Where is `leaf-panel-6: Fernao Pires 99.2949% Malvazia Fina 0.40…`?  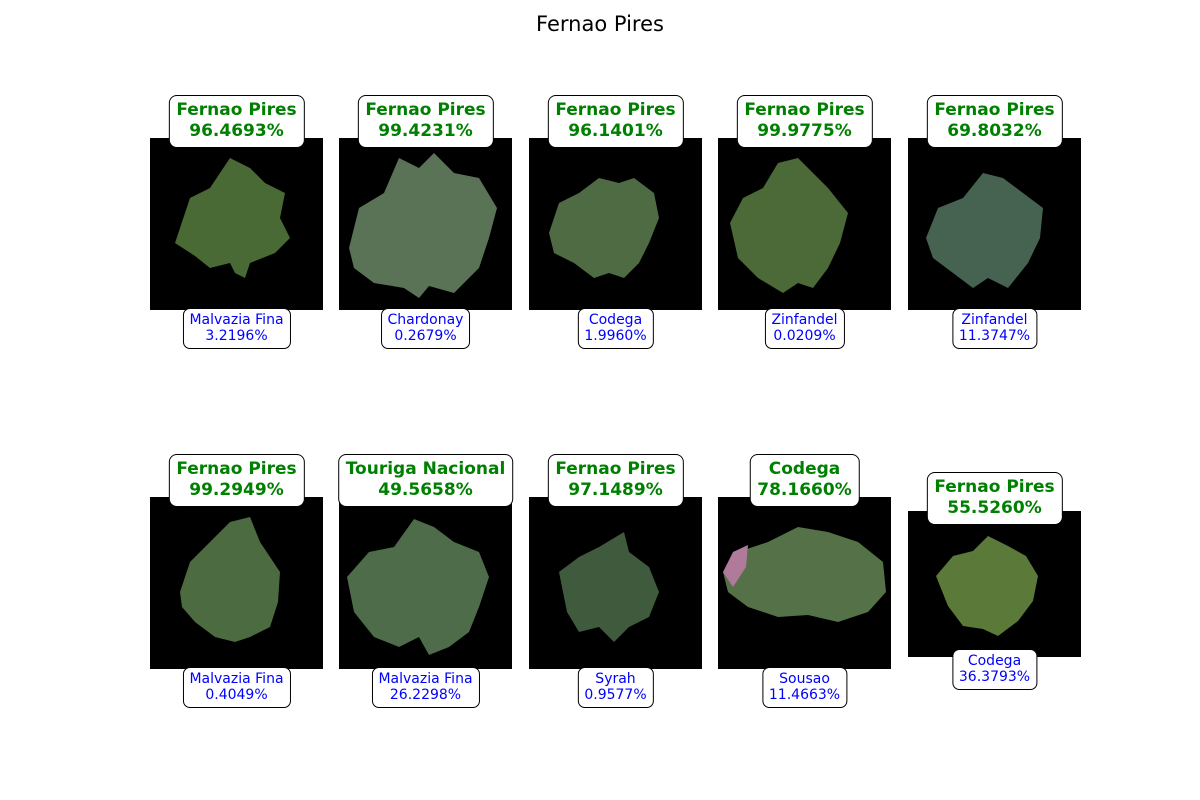 leaf-panel-6: Fernao Pires 99.2949% Malvazia Fina 0.40… is located at coordinates (236, 583).